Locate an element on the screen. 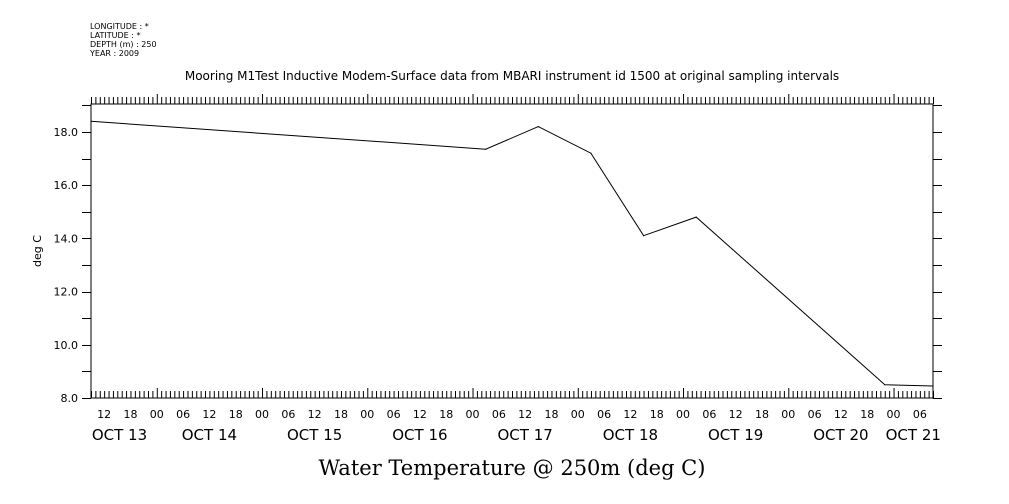 This screenshot has height=504, width=1009. depth-label: DEPTH (m) : 250 is located at coordinates (123, 44).